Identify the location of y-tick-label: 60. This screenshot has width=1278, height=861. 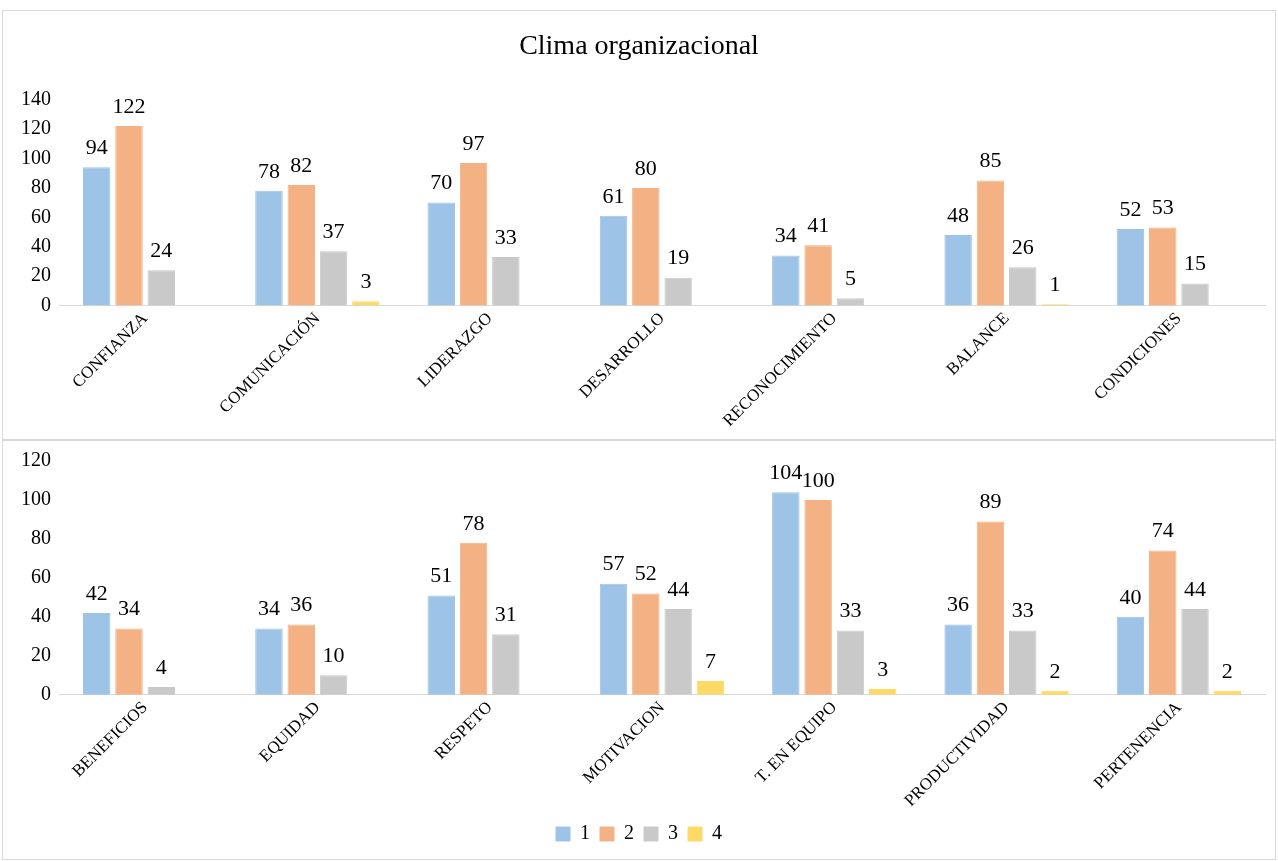
(41, 215).